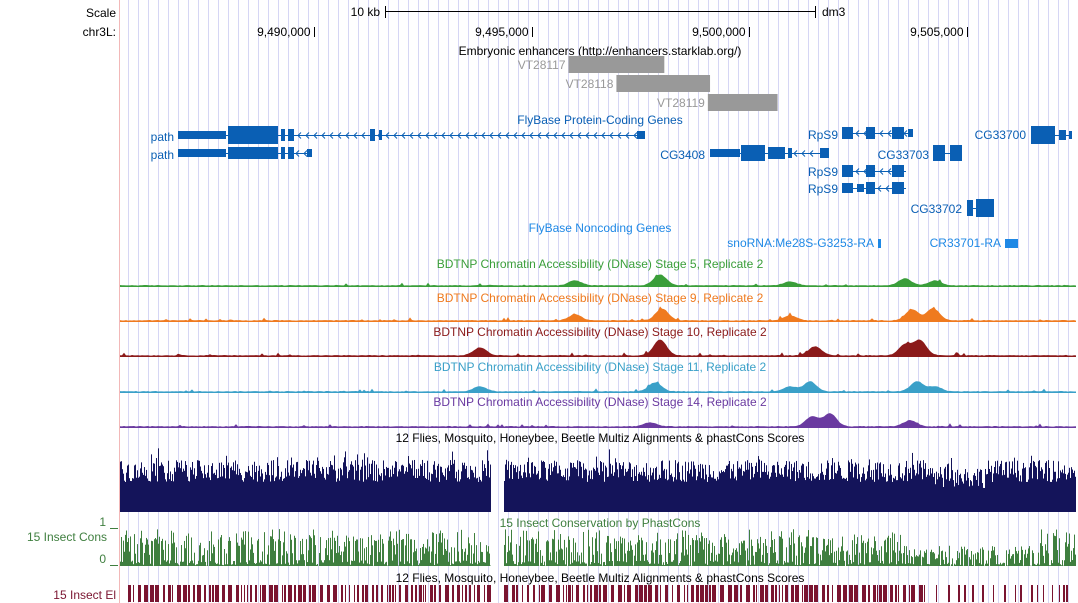  What do you see at coordinates (947, 153) in the screenshot?
I see `gene-cg33703` at bounding box center [947, 153].